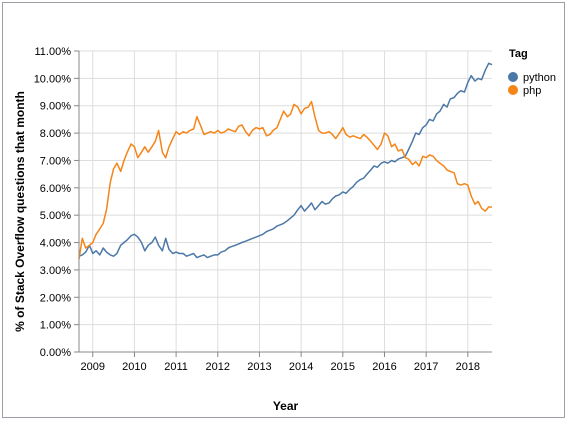 This screenshot has height=422, width=569. Describe the element at coordinates (53, 79) in the screenshot. I see `y-tick-label: 10.00%` at that location.